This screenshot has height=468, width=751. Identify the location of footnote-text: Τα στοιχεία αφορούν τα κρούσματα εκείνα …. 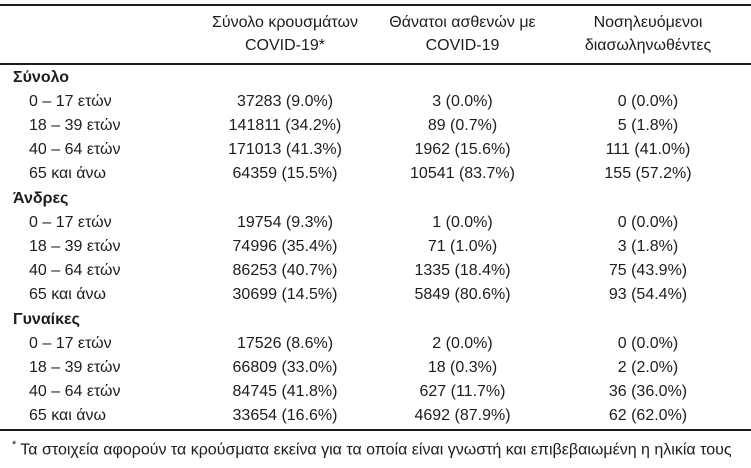
(376, 450).